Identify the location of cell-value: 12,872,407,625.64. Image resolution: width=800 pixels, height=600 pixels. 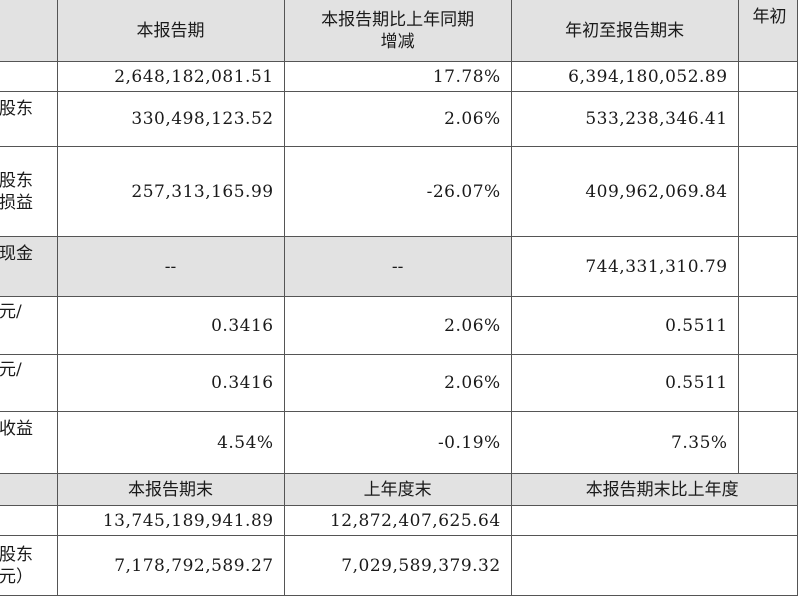
(397, 520).